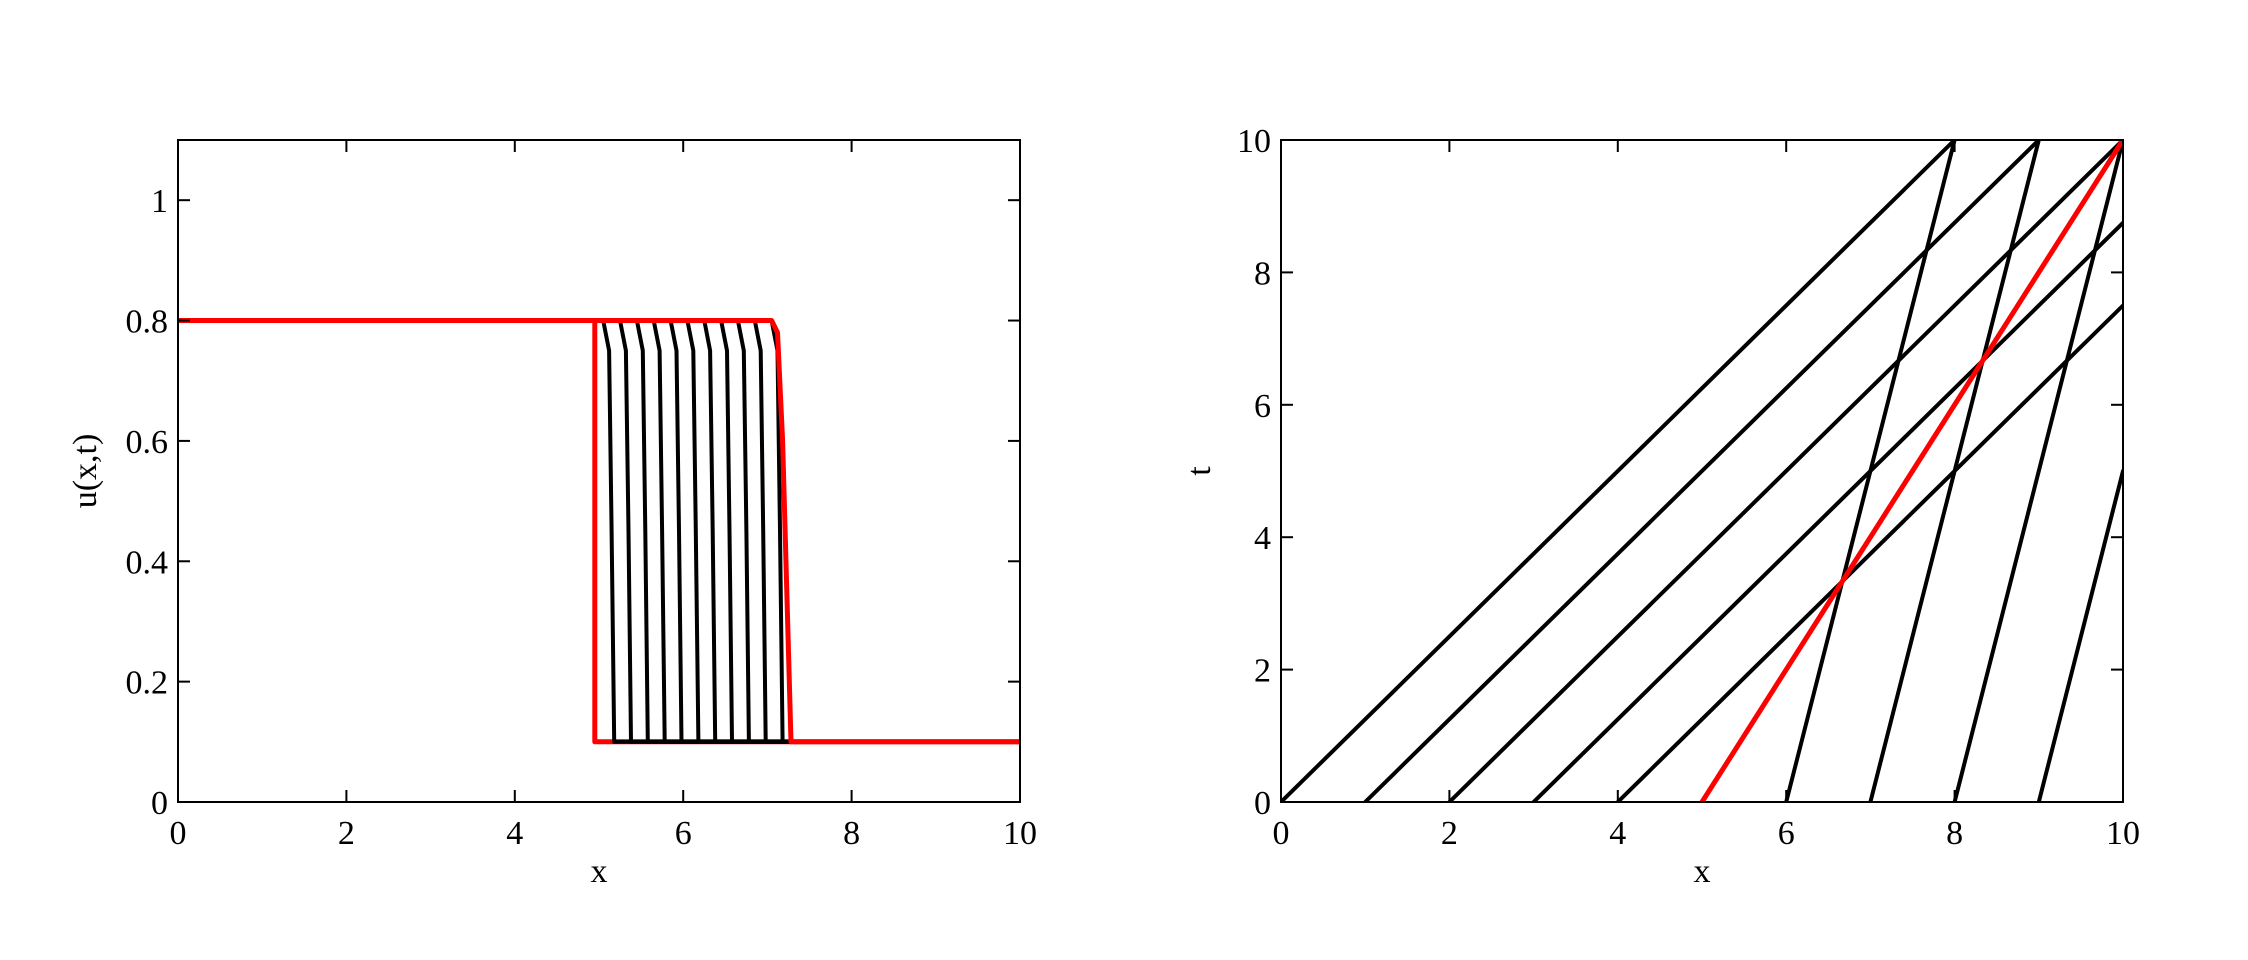  What do you see at coordinates (147, 562) in the screenshot?
I see `y-tick-label: 0.4` at bounding box center [147, 562].